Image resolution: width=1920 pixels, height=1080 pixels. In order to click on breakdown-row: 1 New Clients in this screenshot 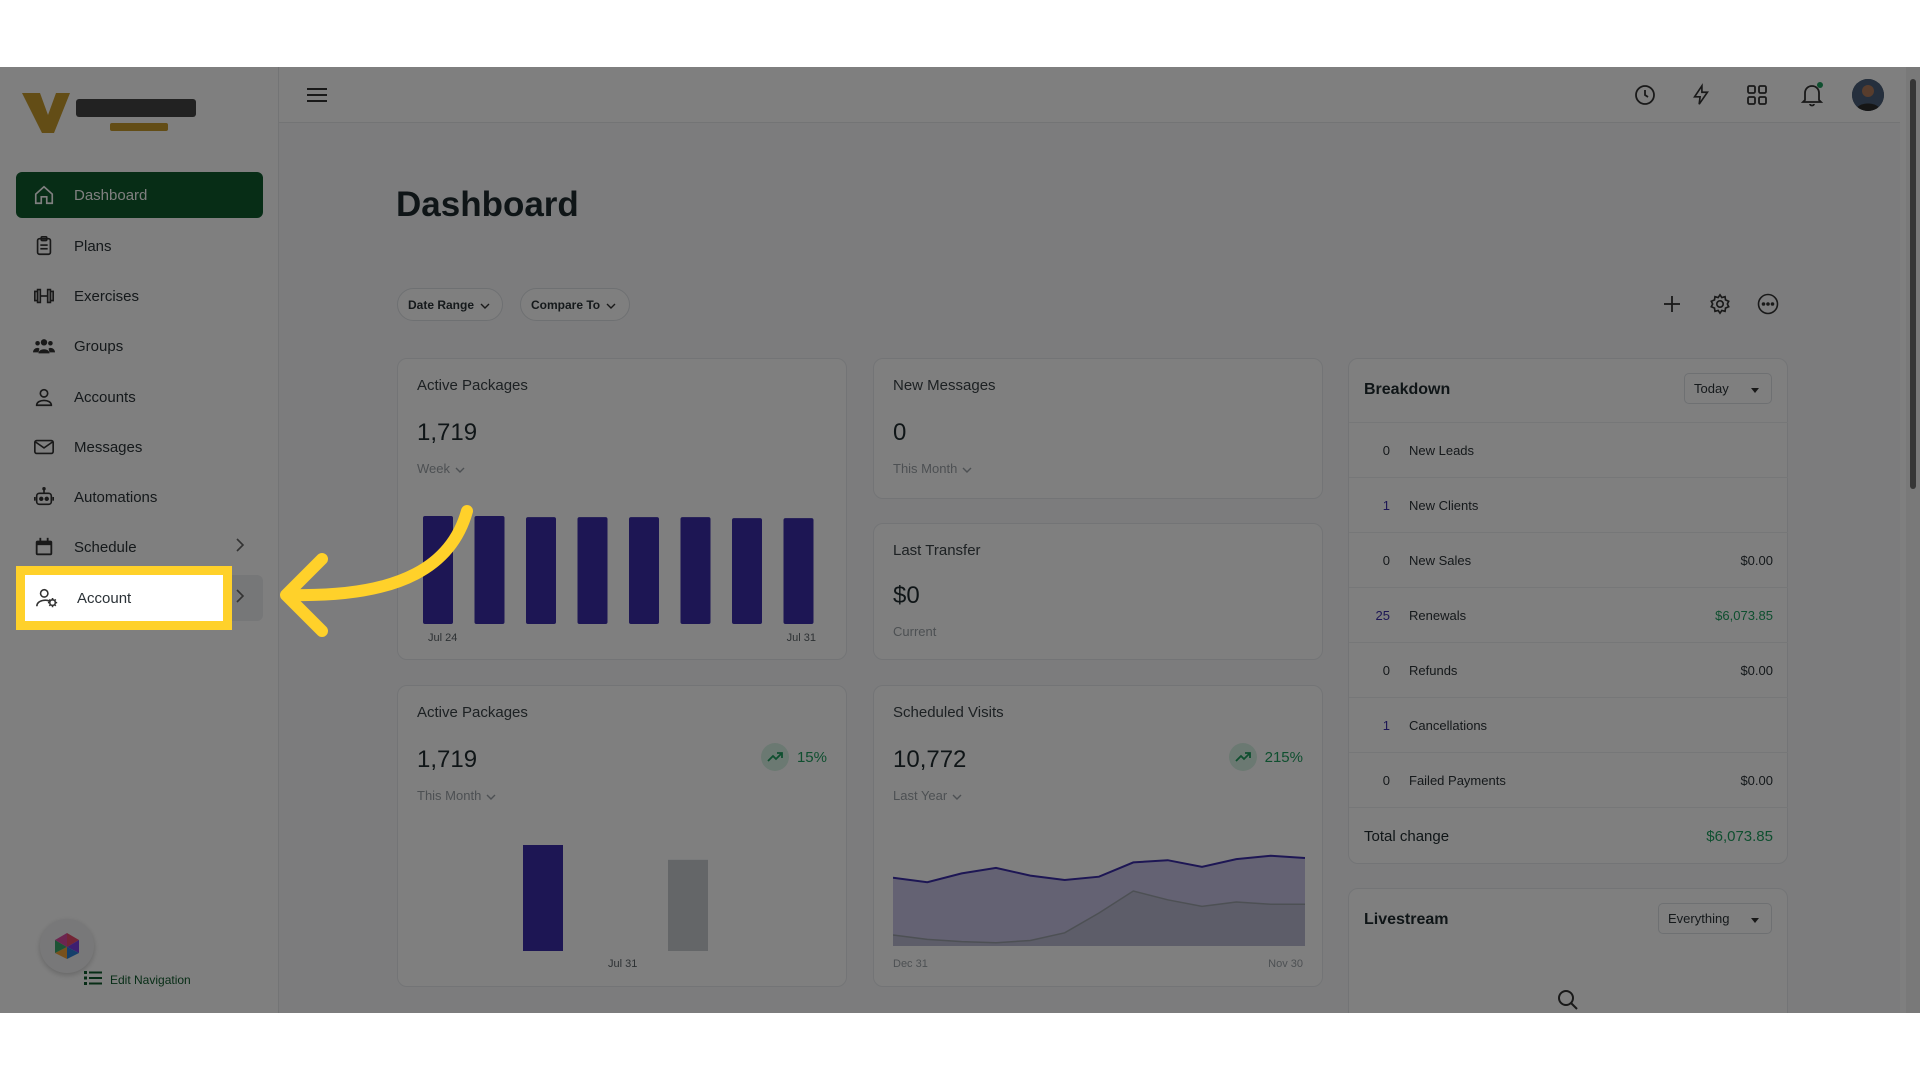, I will do `click(1568, 504)`.